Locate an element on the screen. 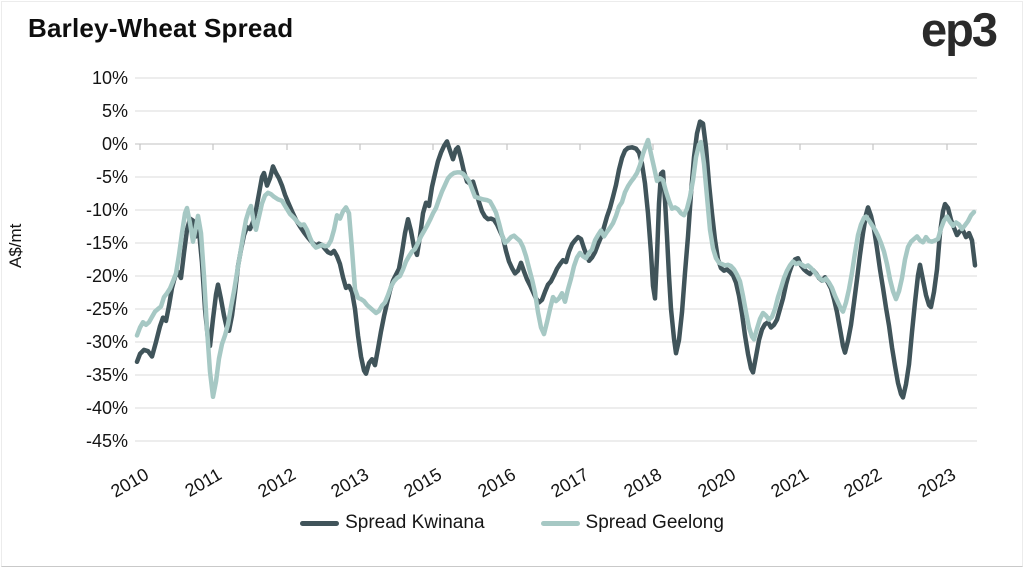 The height and width of the screenshot is (569, 1024). y-axis-tick-label: -45% is located at coordinates (107, 441).